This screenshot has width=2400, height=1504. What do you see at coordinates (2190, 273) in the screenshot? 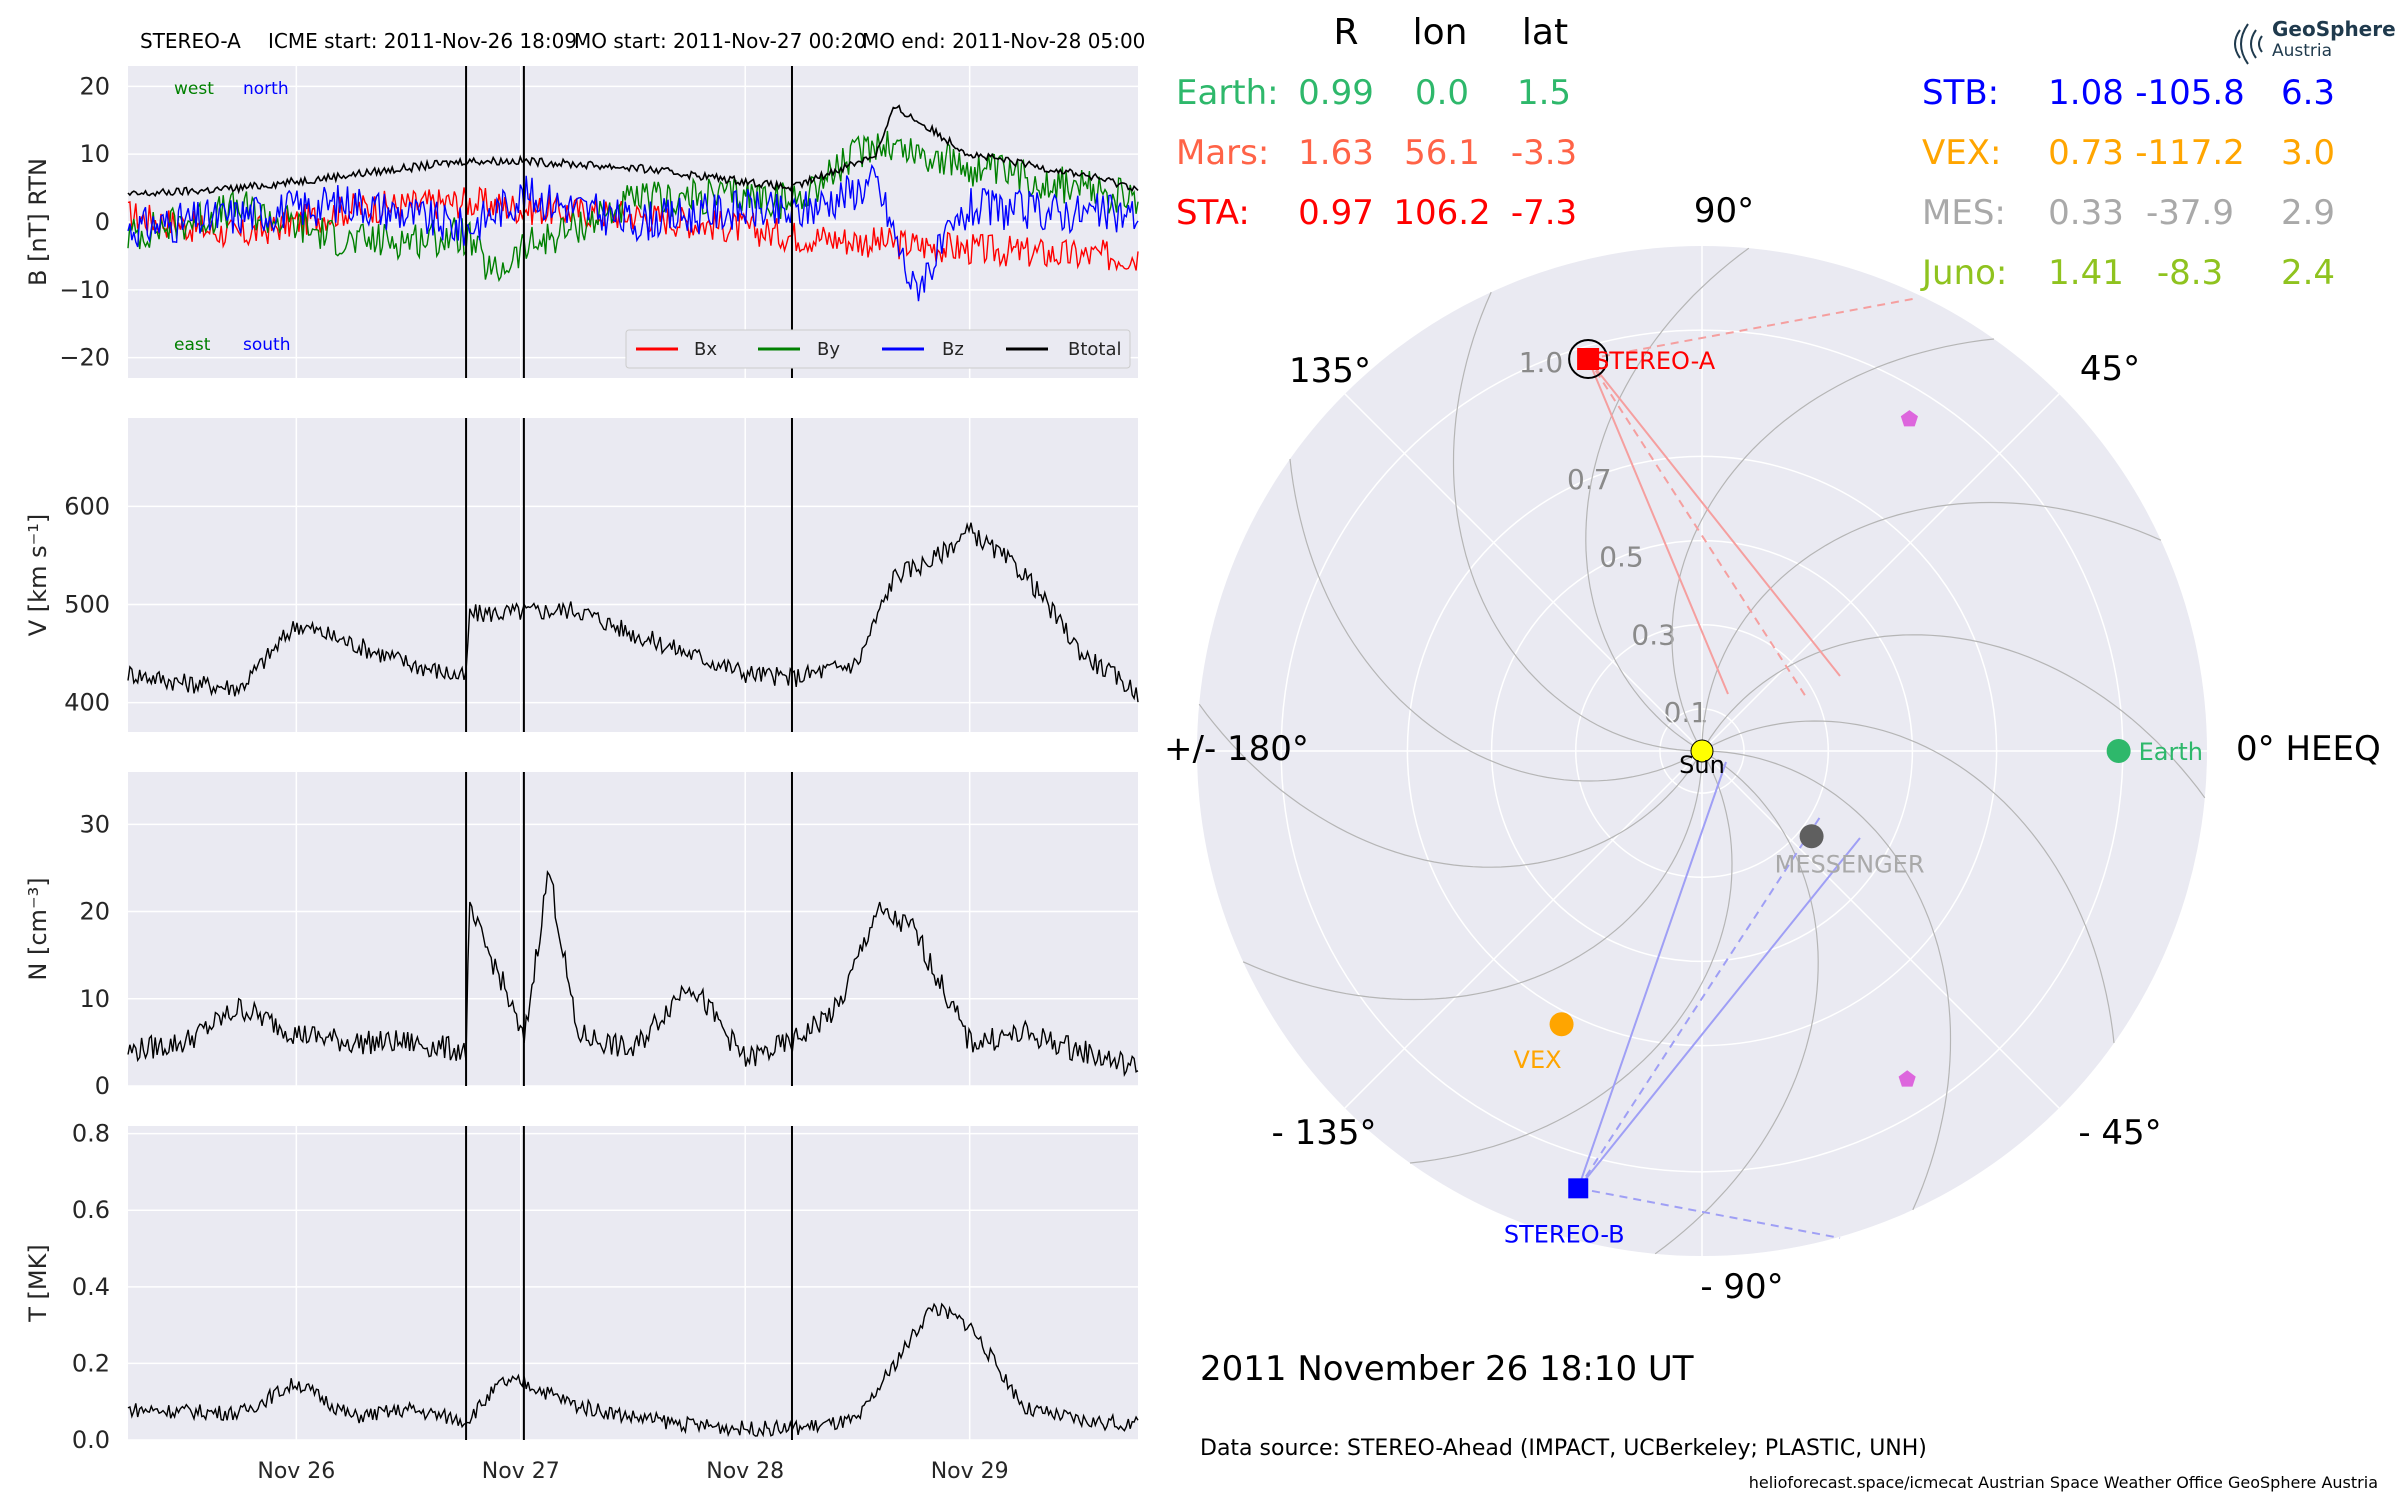
I see `pos-lon: -8.3` at bounding box center [2190, 273].